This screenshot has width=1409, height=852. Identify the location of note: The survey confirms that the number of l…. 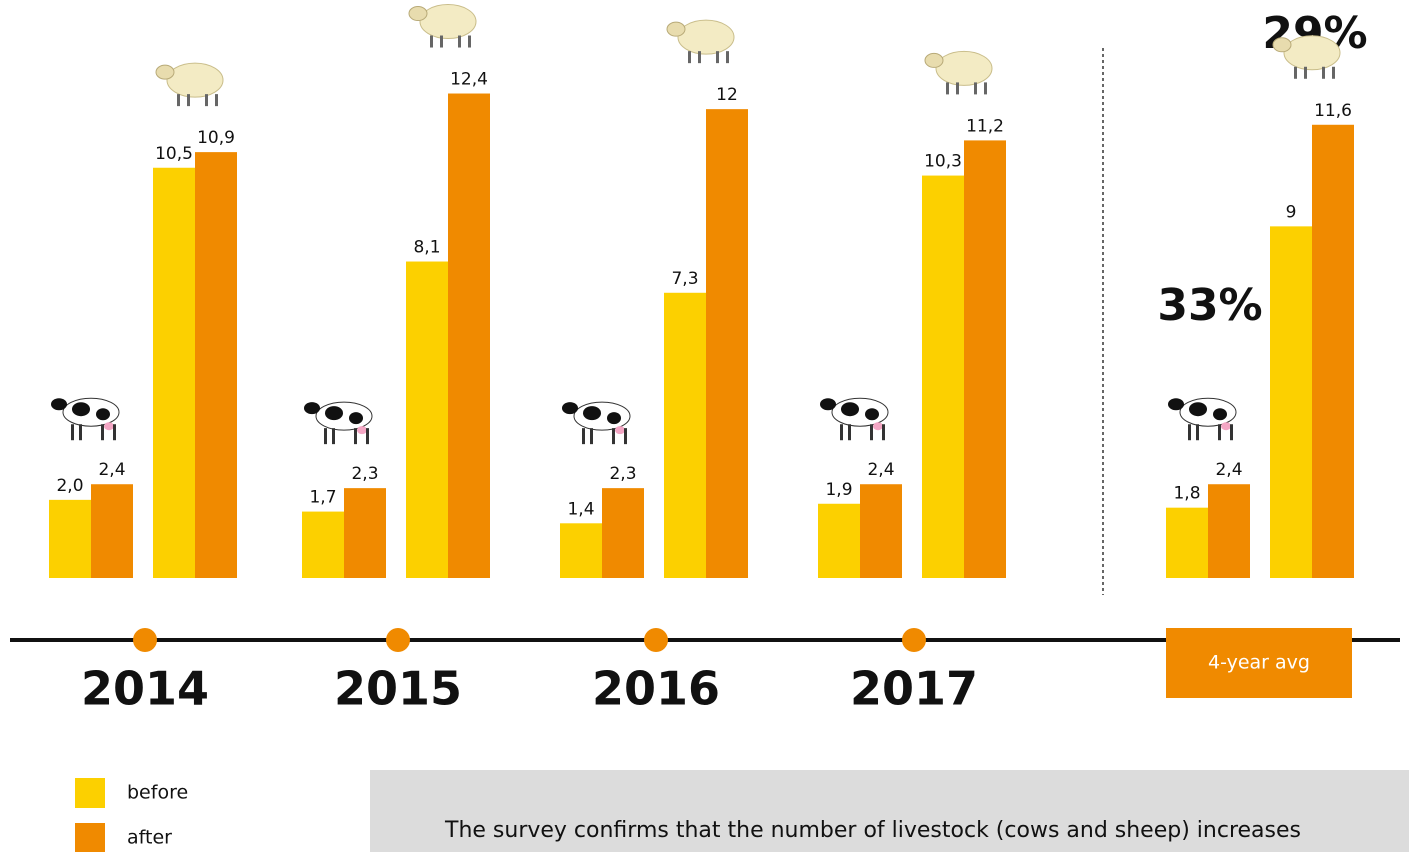
(872, 830).